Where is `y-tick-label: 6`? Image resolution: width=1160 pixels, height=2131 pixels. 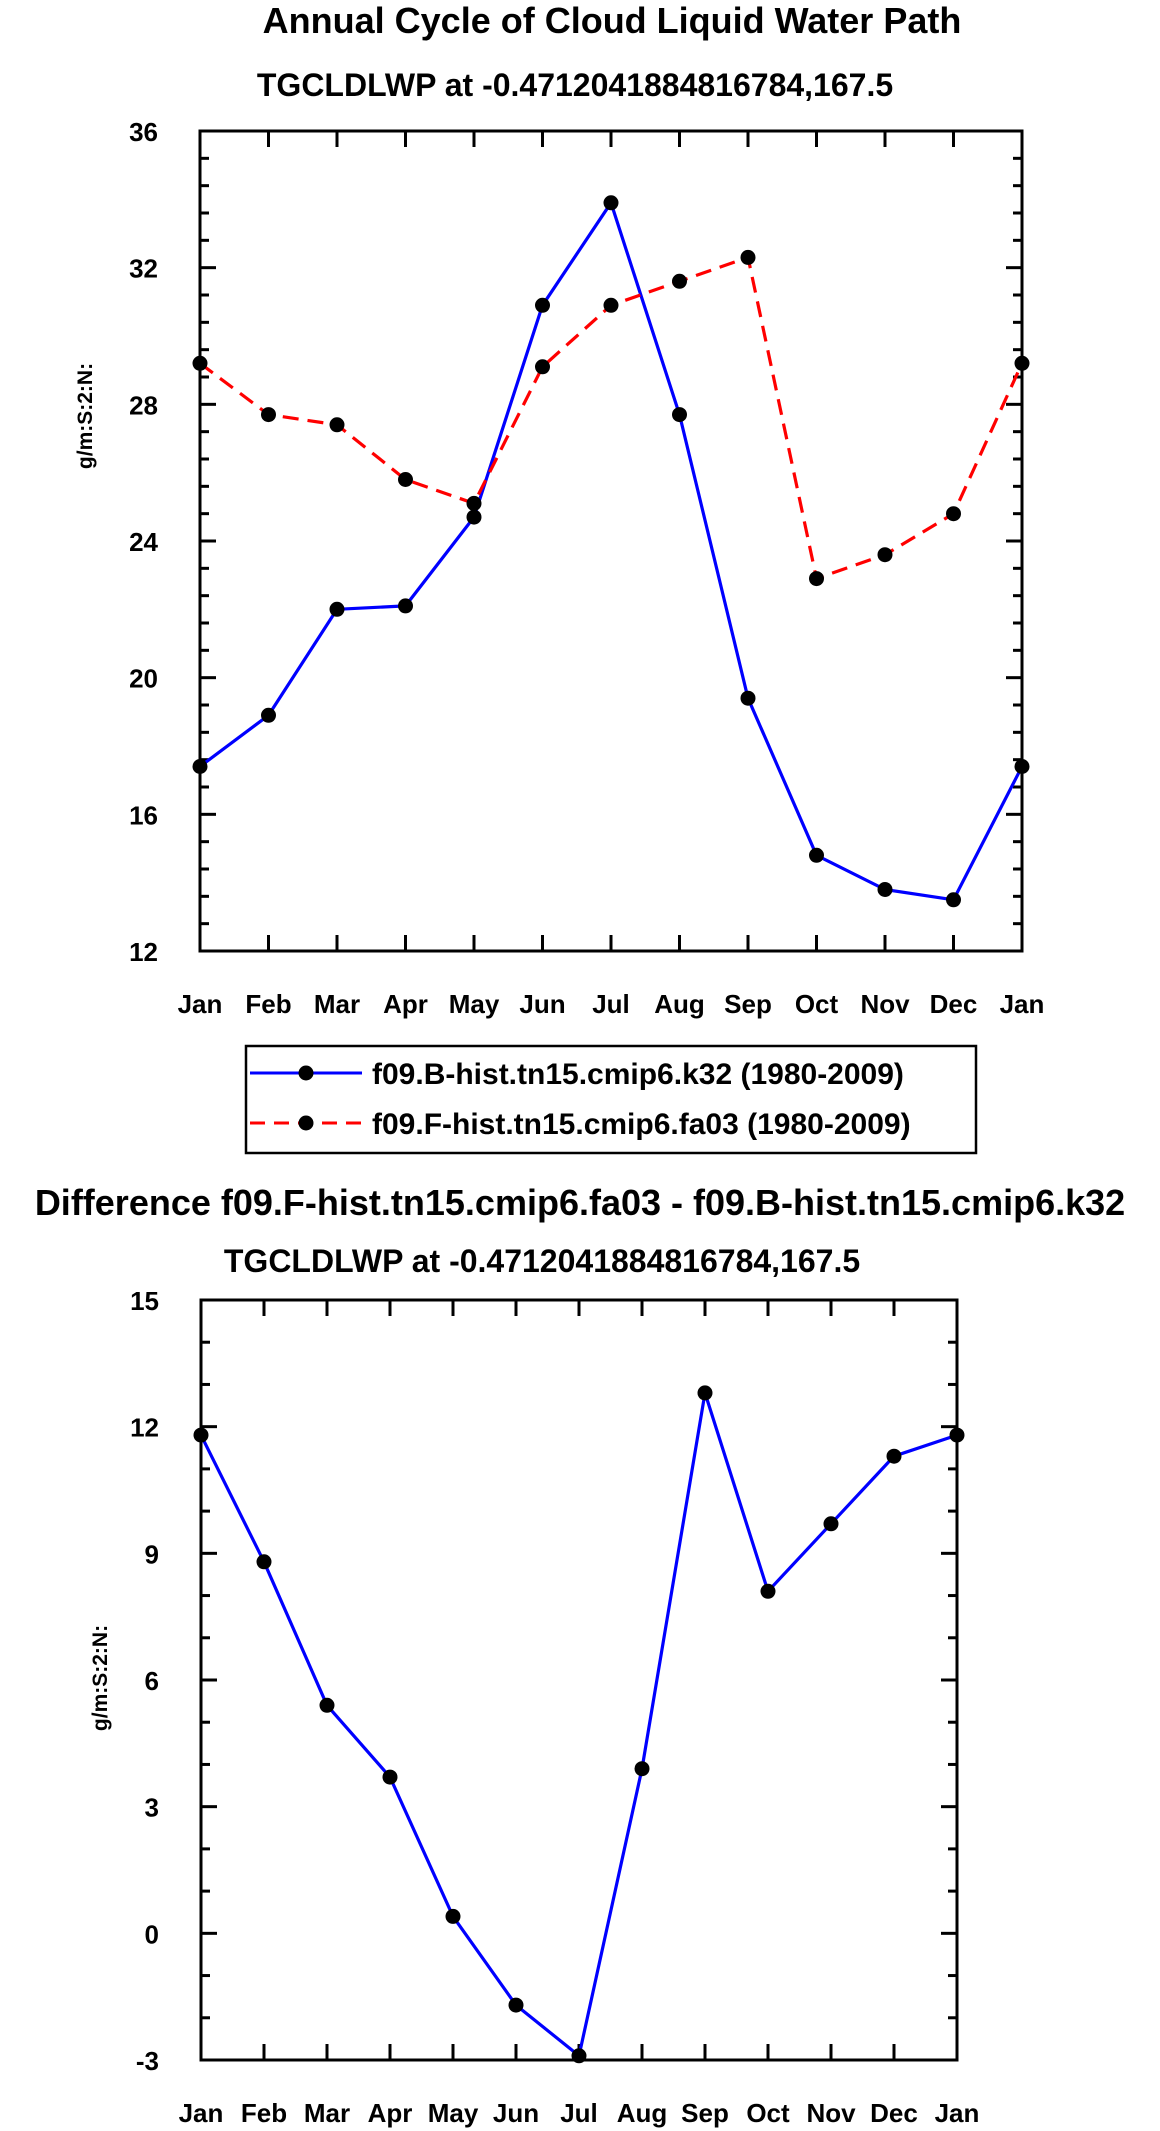
y-tick-label: 6 is located at coordinates (152, 1681).